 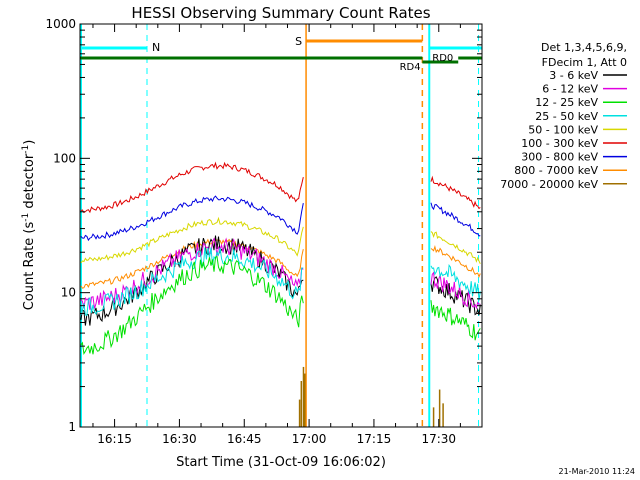 I want to click on y-tick-label: 10, so click(x=68, y=293).